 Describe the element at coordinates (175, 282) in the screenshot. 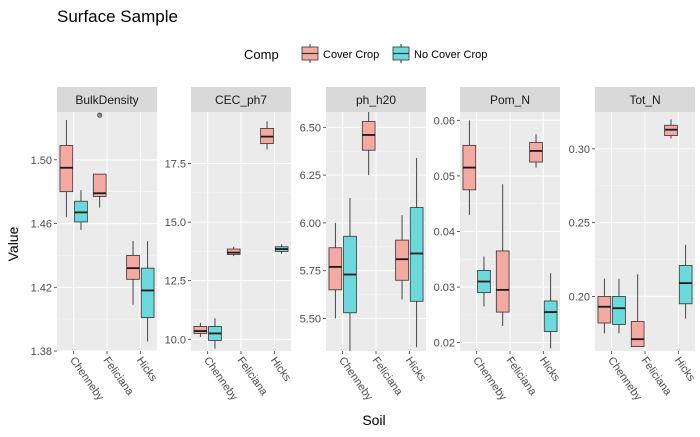

I see `y-tick-label: 12.5` at that location.